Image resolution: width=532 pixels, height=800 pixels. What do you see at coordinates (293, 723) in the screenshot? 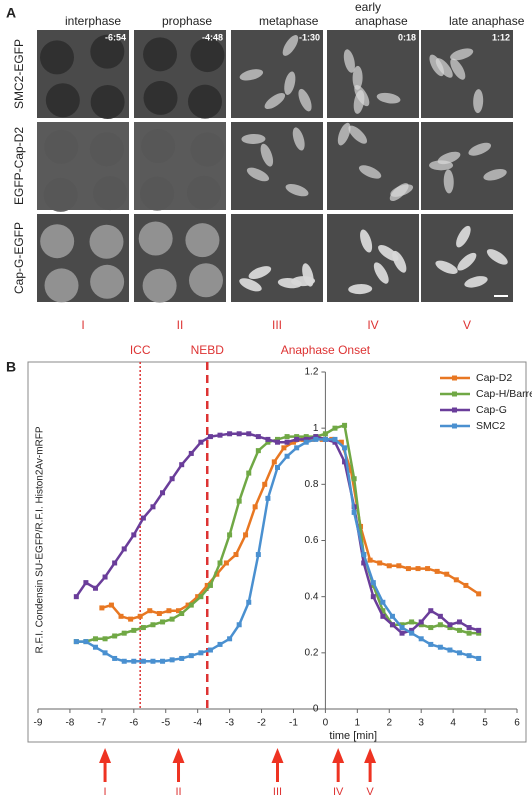
I see `x-tick-label: -1` at bounding box center [293, 723].